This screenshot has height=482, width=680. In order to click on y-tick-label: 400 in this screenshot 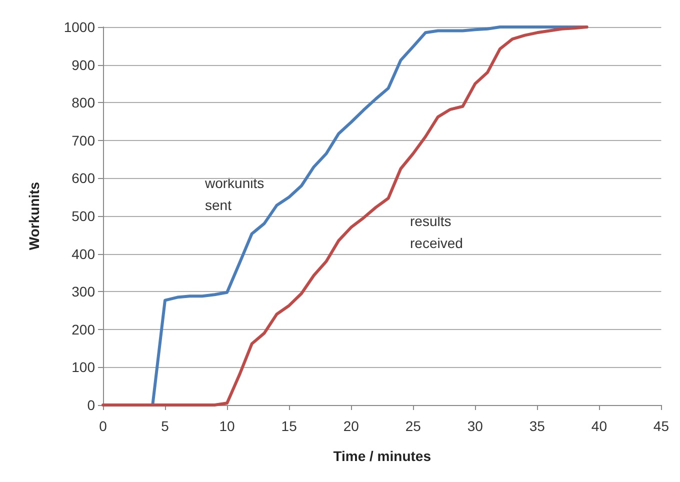, I will do `click(84, 254)`.